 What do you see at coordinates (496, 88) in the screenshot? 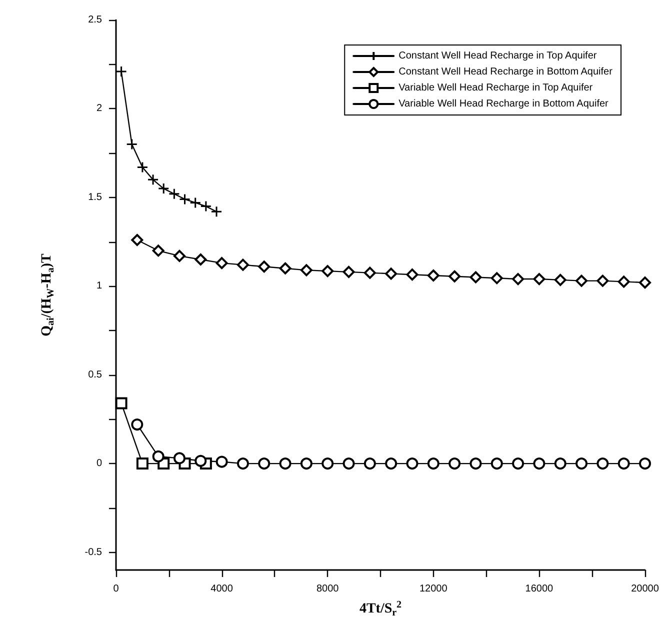
I see `legend-label: Variable Well Head Recharge in Top Aquifer` at bounding box center [496, 88].